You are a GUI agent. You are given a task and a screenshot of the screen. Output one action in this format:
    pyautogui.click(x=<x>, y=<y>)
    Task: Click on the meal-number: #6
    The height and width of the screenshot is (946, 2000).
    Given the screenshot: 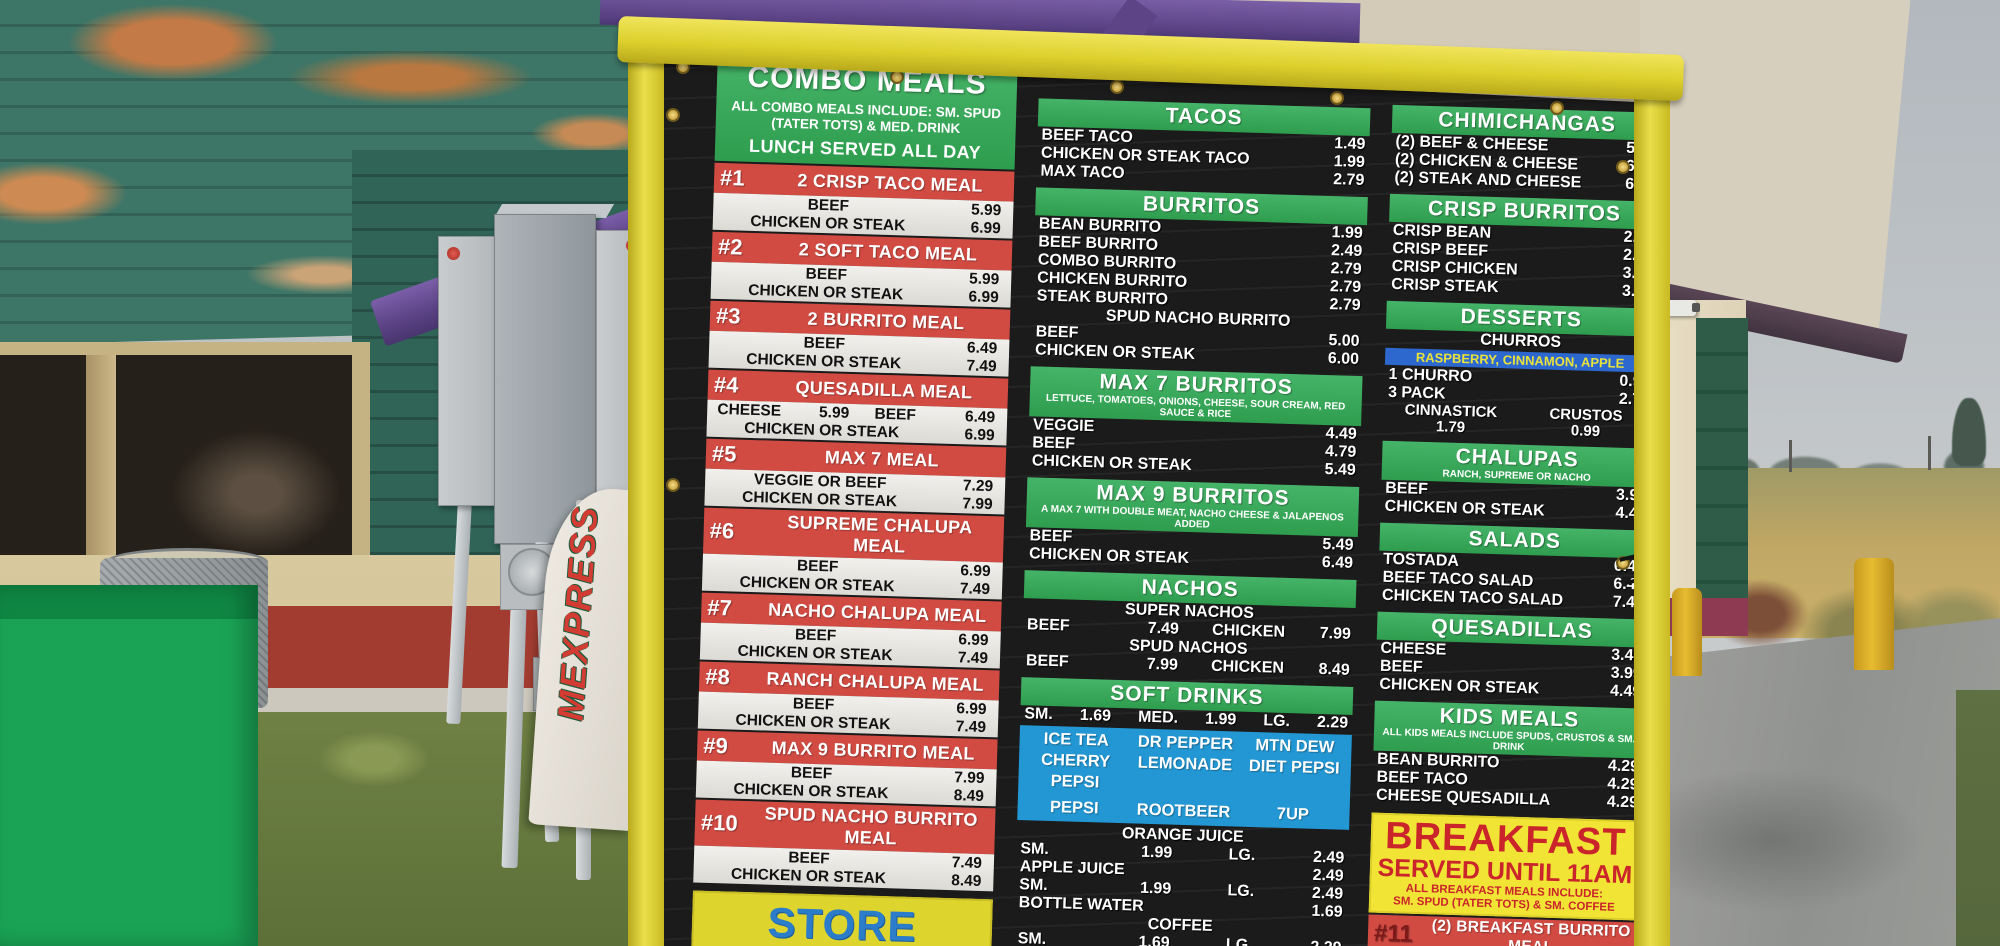 What is the action you would take?
    pyautogui.click(x=722, y=530)
    